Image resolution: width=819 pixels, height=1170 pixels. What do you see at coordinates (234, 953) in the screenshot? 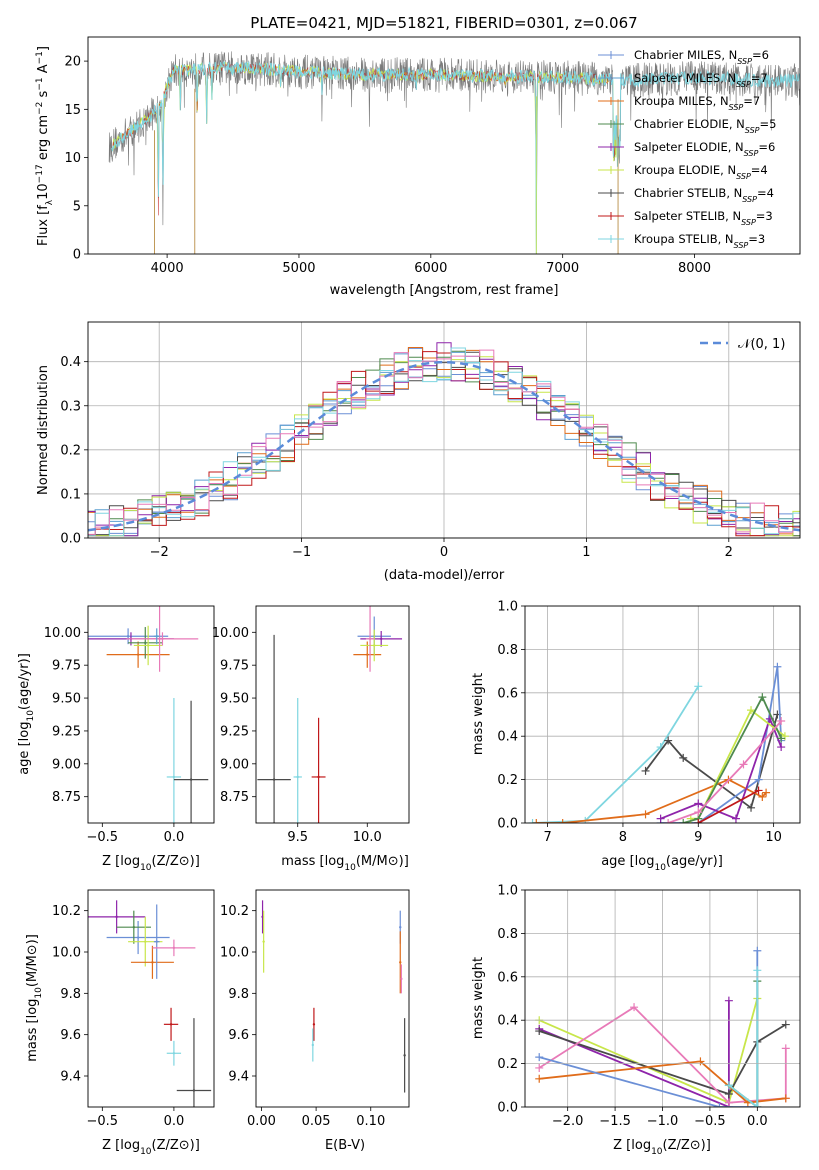
I see `y-tick-label: 10.0` at bounding box center [234, 953].